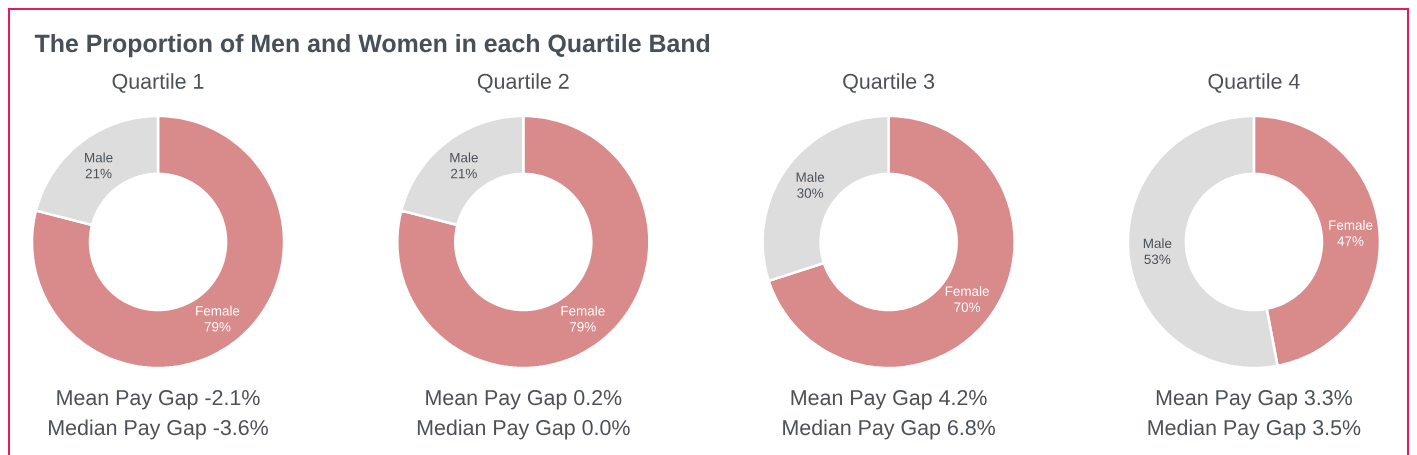 The height and width of the screenshot is (455, 1417). Describe the element at coordinates (889, 429) in the screenshot. I see `text: Median Pay Gap 6.8%` at that location.